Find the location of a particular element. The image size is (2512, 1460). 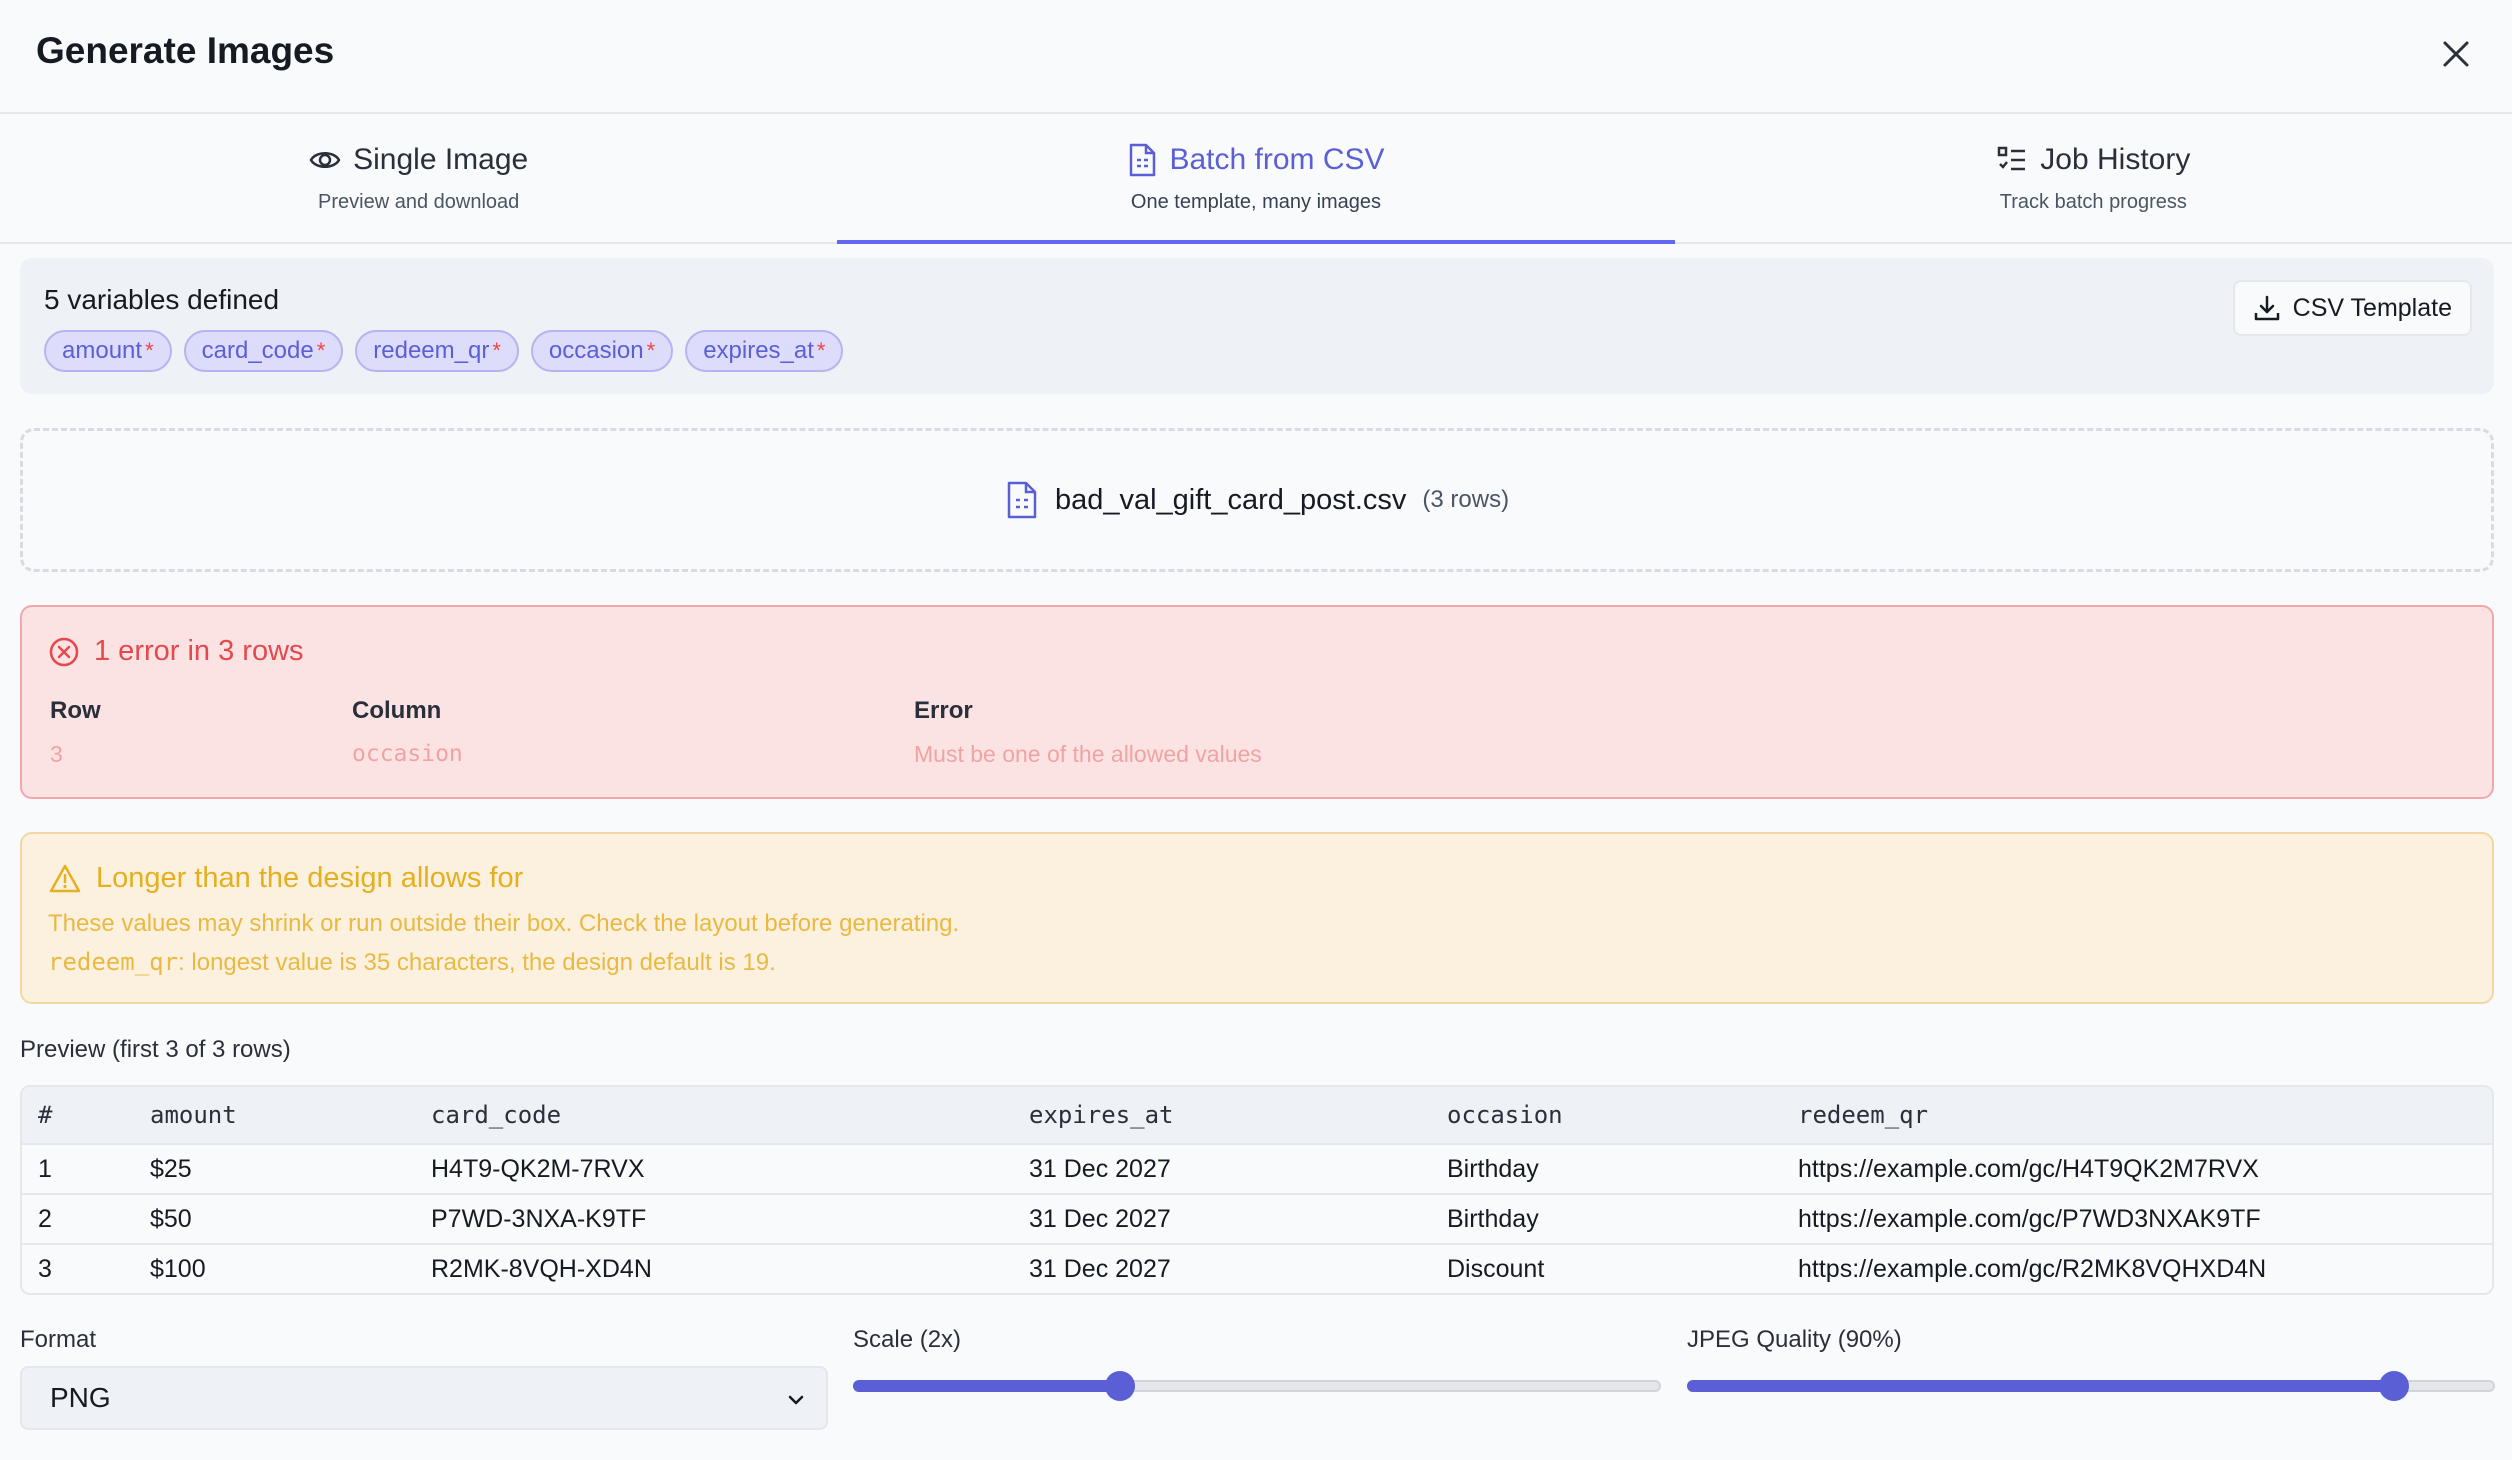

column-header: redeem_qr is located at coordinates (2137, 1116).